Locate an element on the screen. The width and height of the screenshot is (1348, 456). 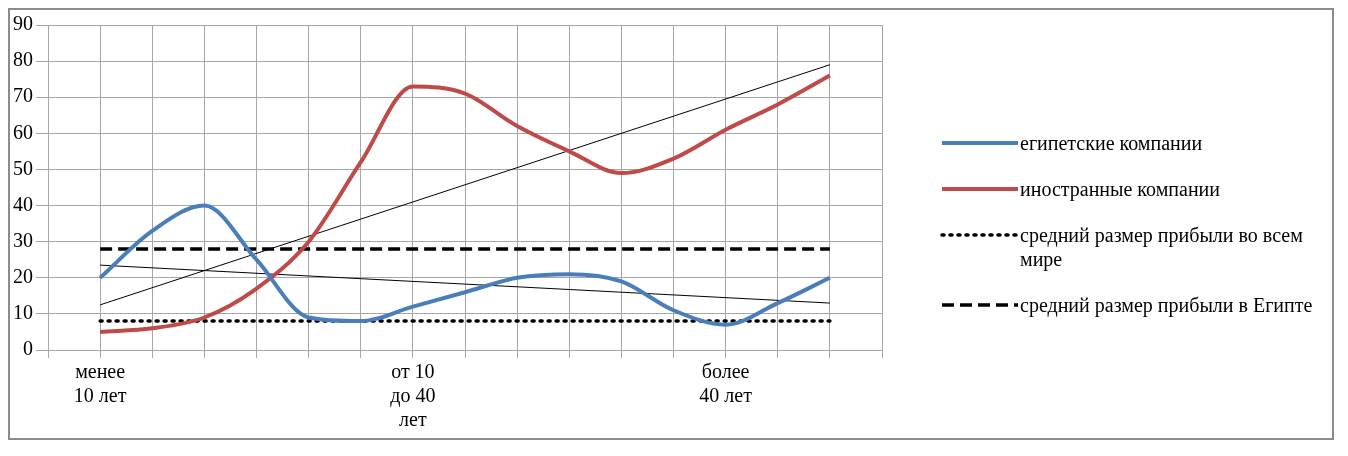
y-tick-label: 20 is located at coordinates (23, 276).